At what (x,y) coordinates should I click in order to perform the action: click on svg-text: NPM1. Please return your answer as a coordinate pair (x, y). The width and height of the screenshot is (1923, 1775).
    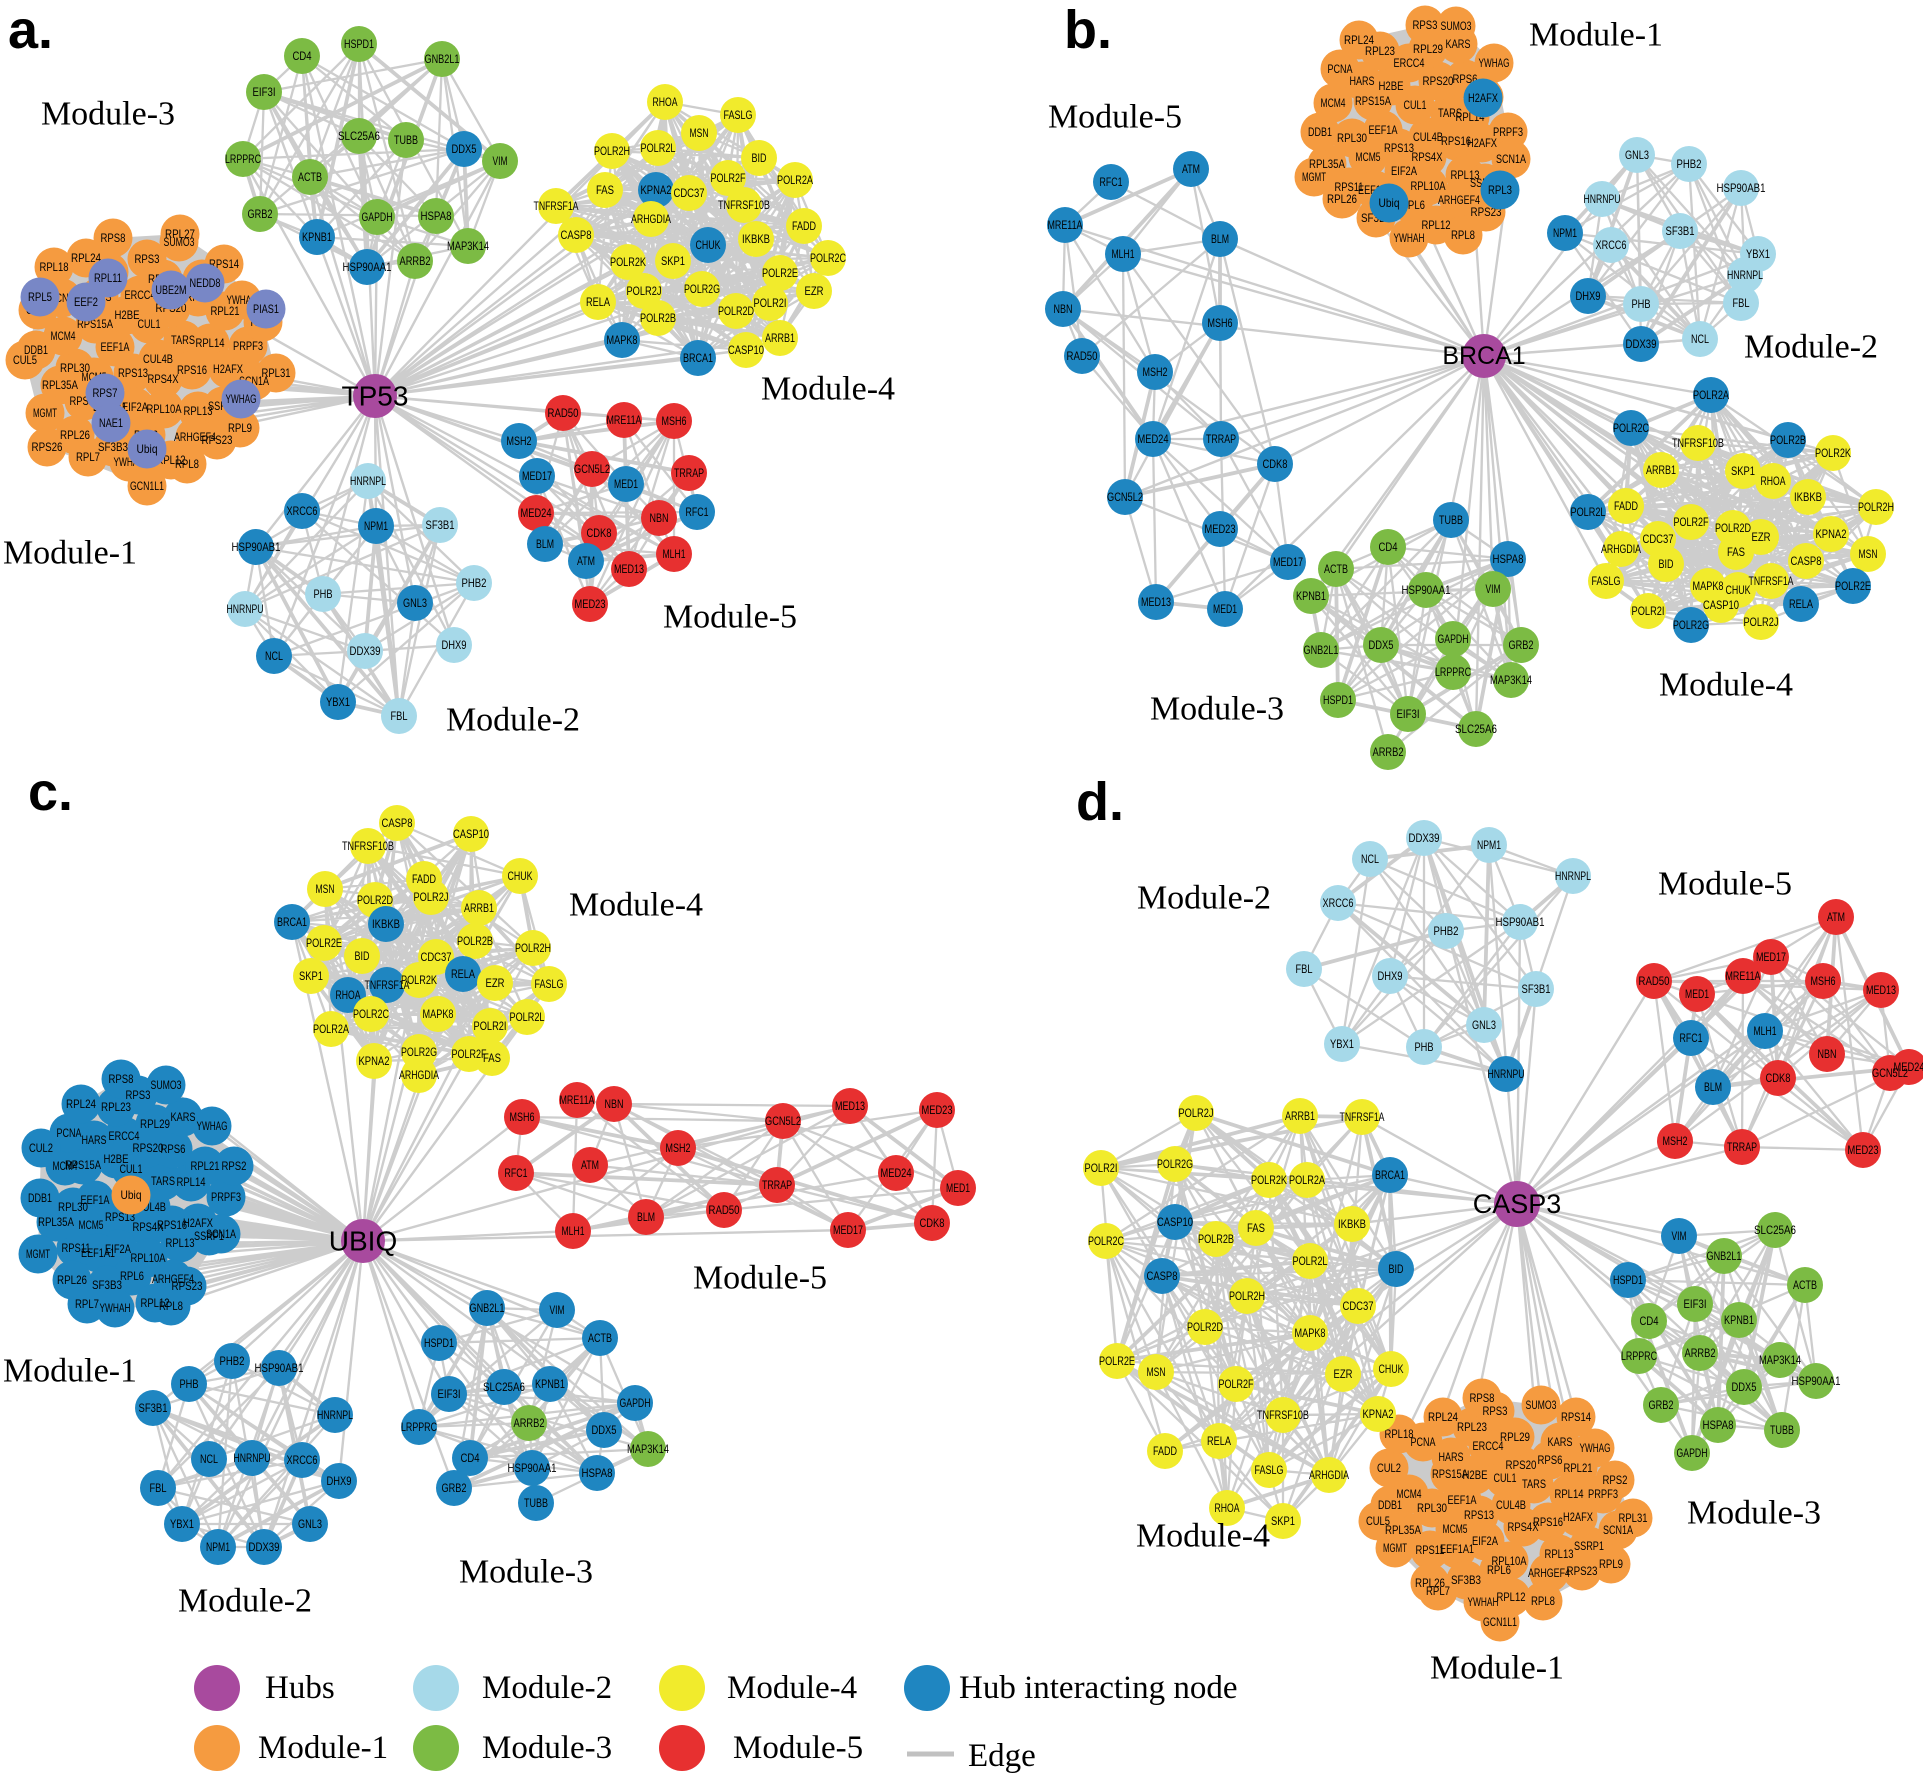
    Looking at the image, I should click on (1565, 233).